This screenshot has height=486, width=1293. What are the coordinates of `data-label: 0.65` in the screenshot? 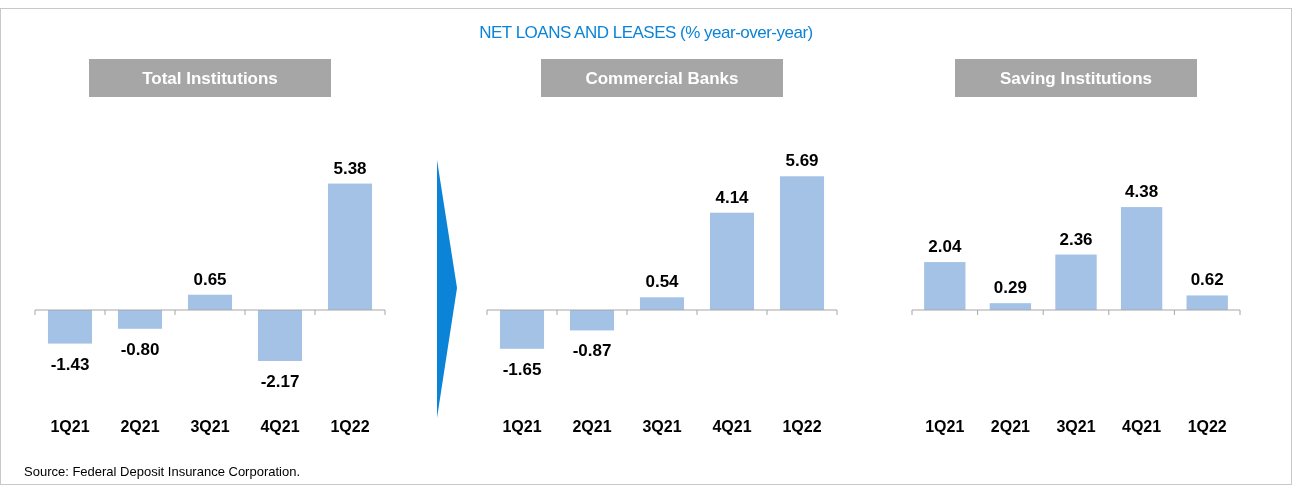 It's located at (210, 279).